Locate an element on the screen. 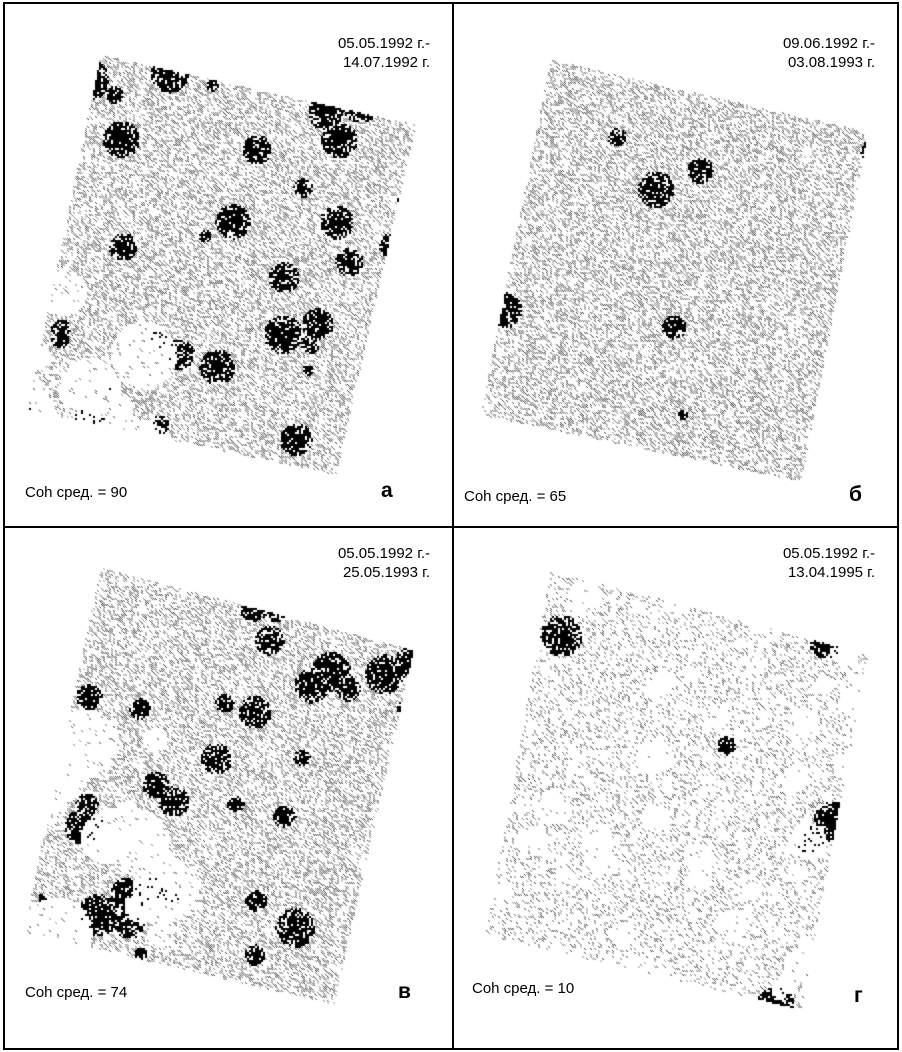 The height and width of the screenshot is (1052, 902). date-range-c: 05.05.1992 г.- 25.05.1993 г. is located at coordinates (384, 563).